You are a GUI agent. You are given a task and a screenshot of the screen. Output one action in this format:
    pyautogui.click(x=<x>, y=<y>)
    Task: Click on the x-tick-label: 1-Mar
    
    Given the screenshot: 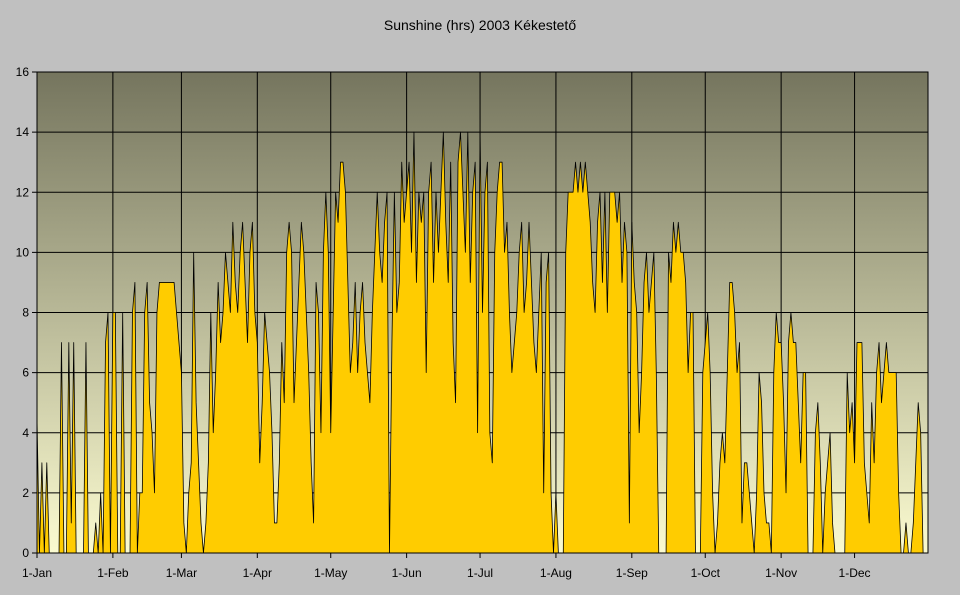 What is the action you would take?
    pyautogui.click(x=181, y=573)
    